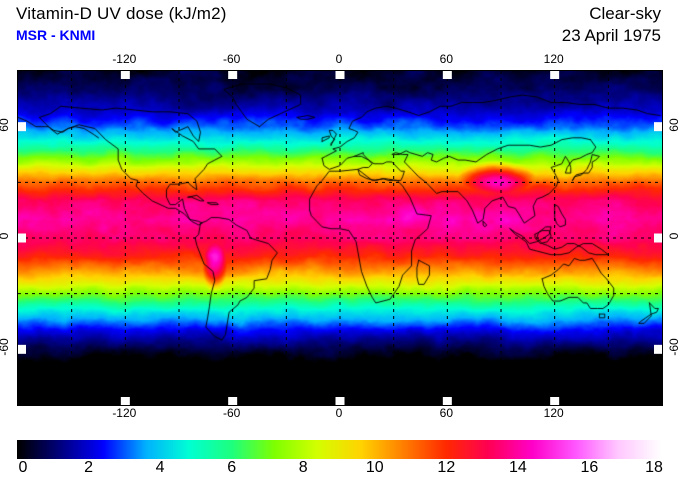  What do you see at coordinates (374, 467) in the screenshot?
I see `colorbar-tick-5: 10` at bounding box center [374, 467].